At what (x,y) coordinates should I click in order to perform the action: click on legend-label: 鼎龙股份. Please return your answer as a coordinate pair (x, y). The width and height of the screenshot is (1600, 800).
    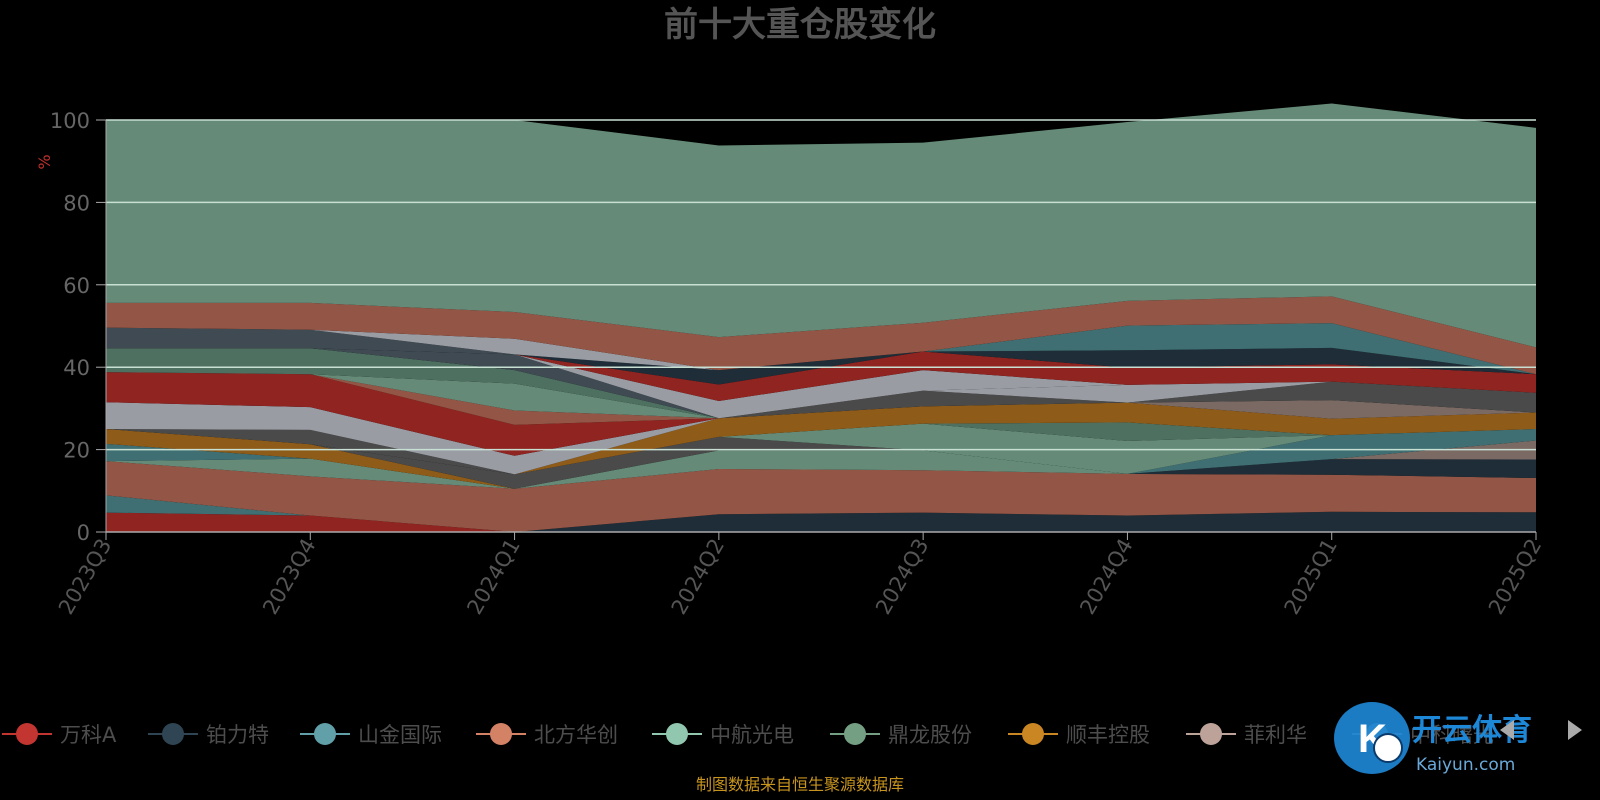
    Looking at the image, I should click on (930, 735).